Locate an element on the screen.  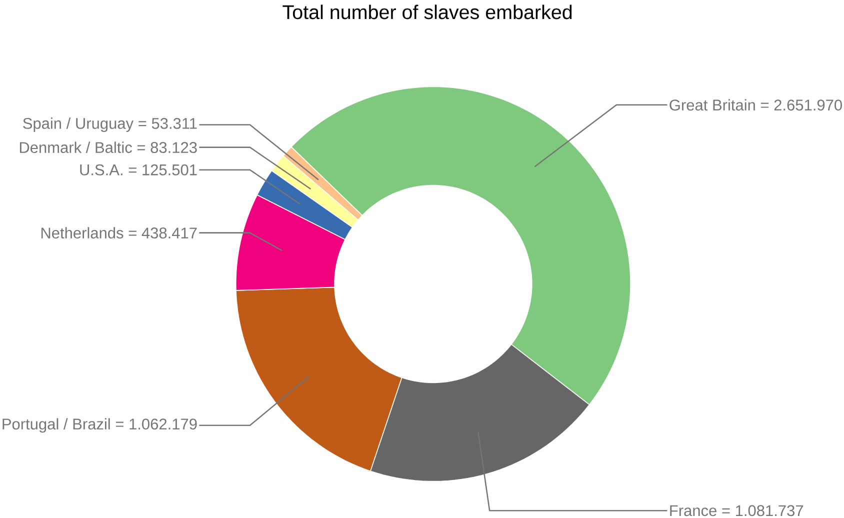
slice-label: Netherlands is located at coordinates (82, 233).